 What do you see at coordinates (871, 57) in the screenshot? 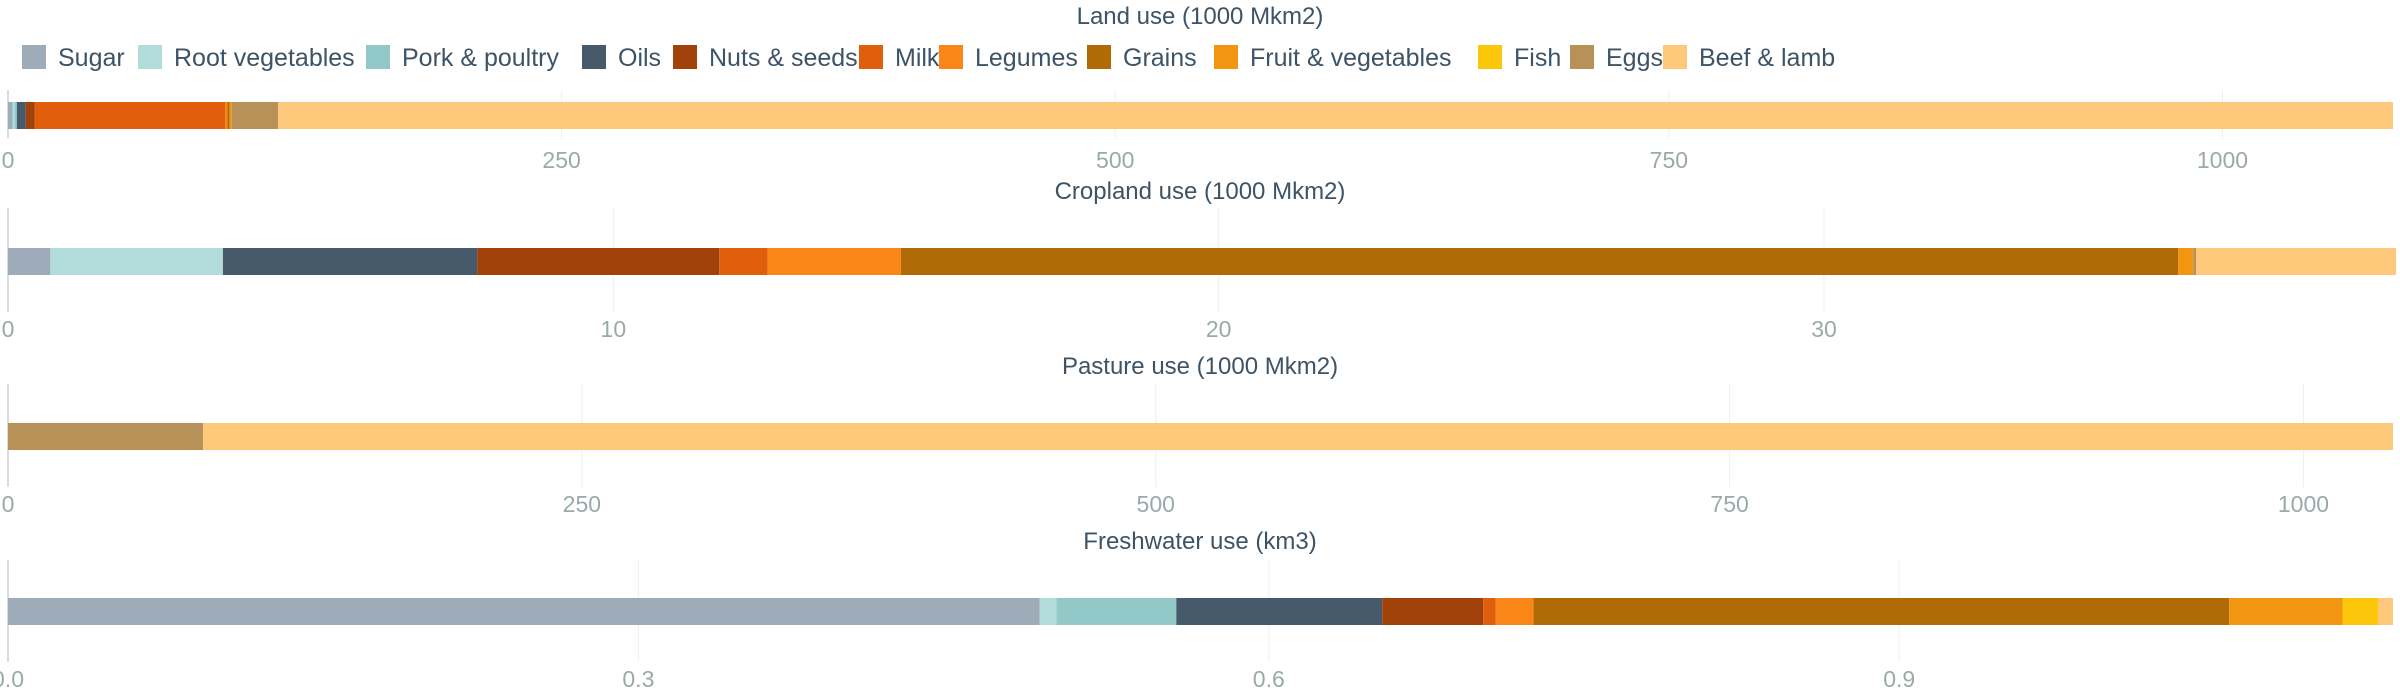
I see `legend-swatch-milk` at bounding box center [871, 57].